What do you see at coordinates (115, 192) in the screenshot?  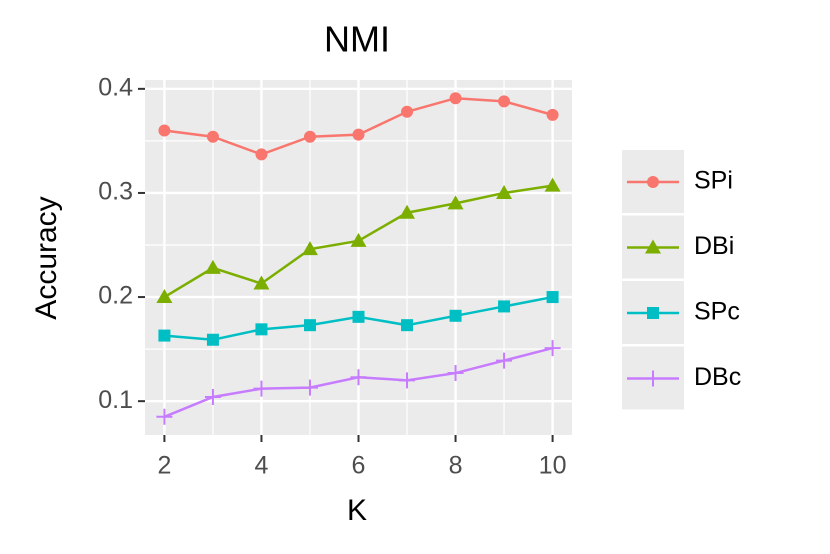 I see `y-tick-label: 0.3` at bounding box center [115, 192].